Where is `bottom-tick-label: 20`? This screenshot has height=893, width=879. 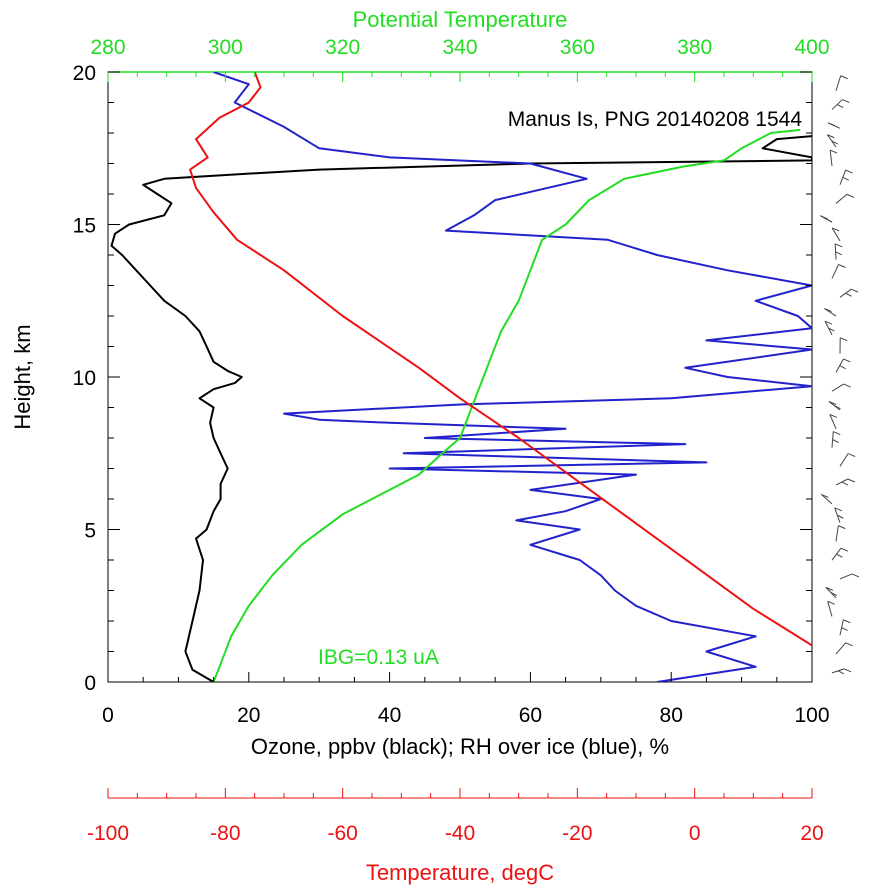 bottom-tick-label: 20 is located at coordinates (248, 715).